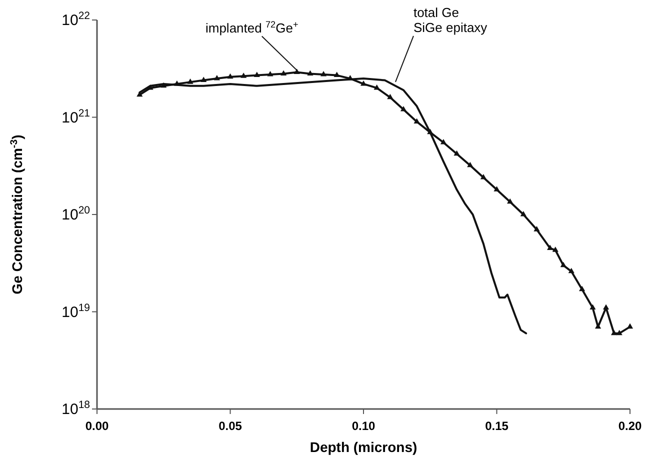  What do you see at coordinates (76, 116) in the screenshot?
I see `y-tick-label: 10$^{21}$` at bounding box center [76, 116].